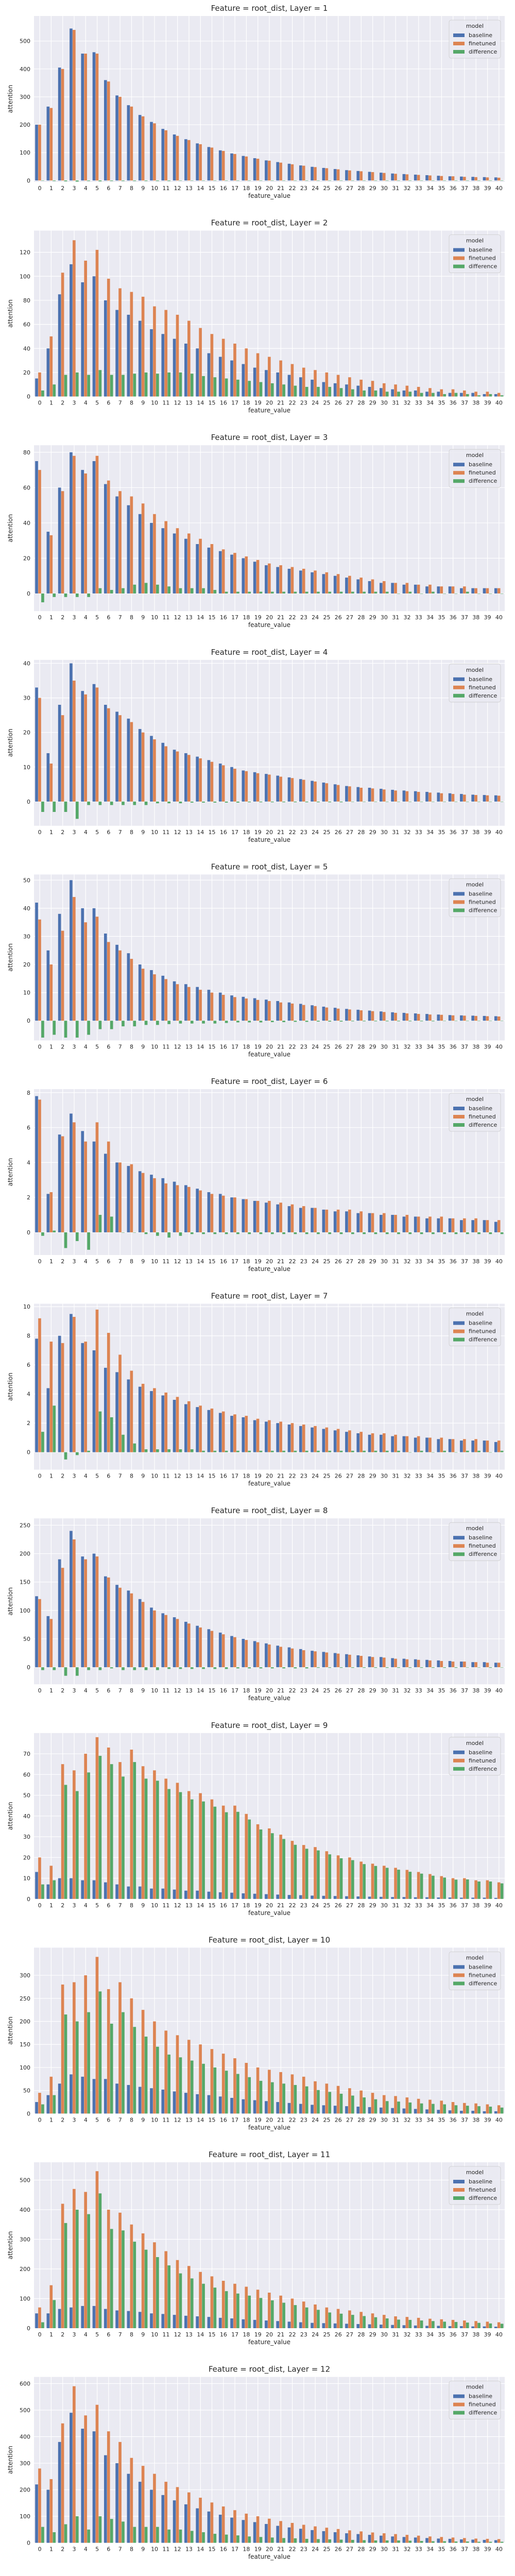 The width and height of the screenshot is (515, 2576). Describe the element at coordinates (177, 188) in the screenshot. I see `x-tick-label: 12` at that location.